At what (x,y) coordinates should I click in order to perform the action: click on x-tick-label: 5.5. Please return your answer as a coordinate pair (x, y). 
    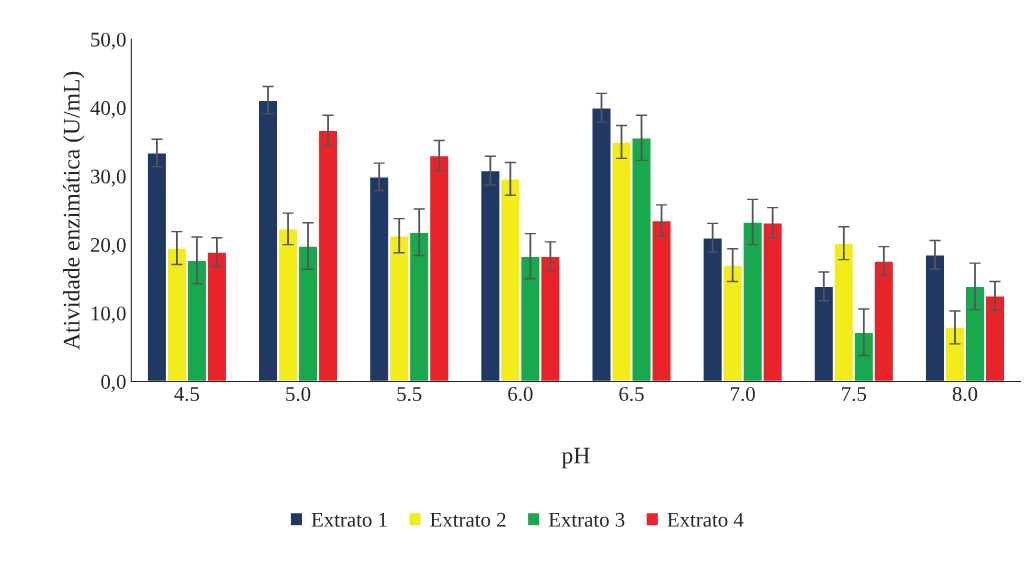
    Looking at the image, I should click on (409, 394).